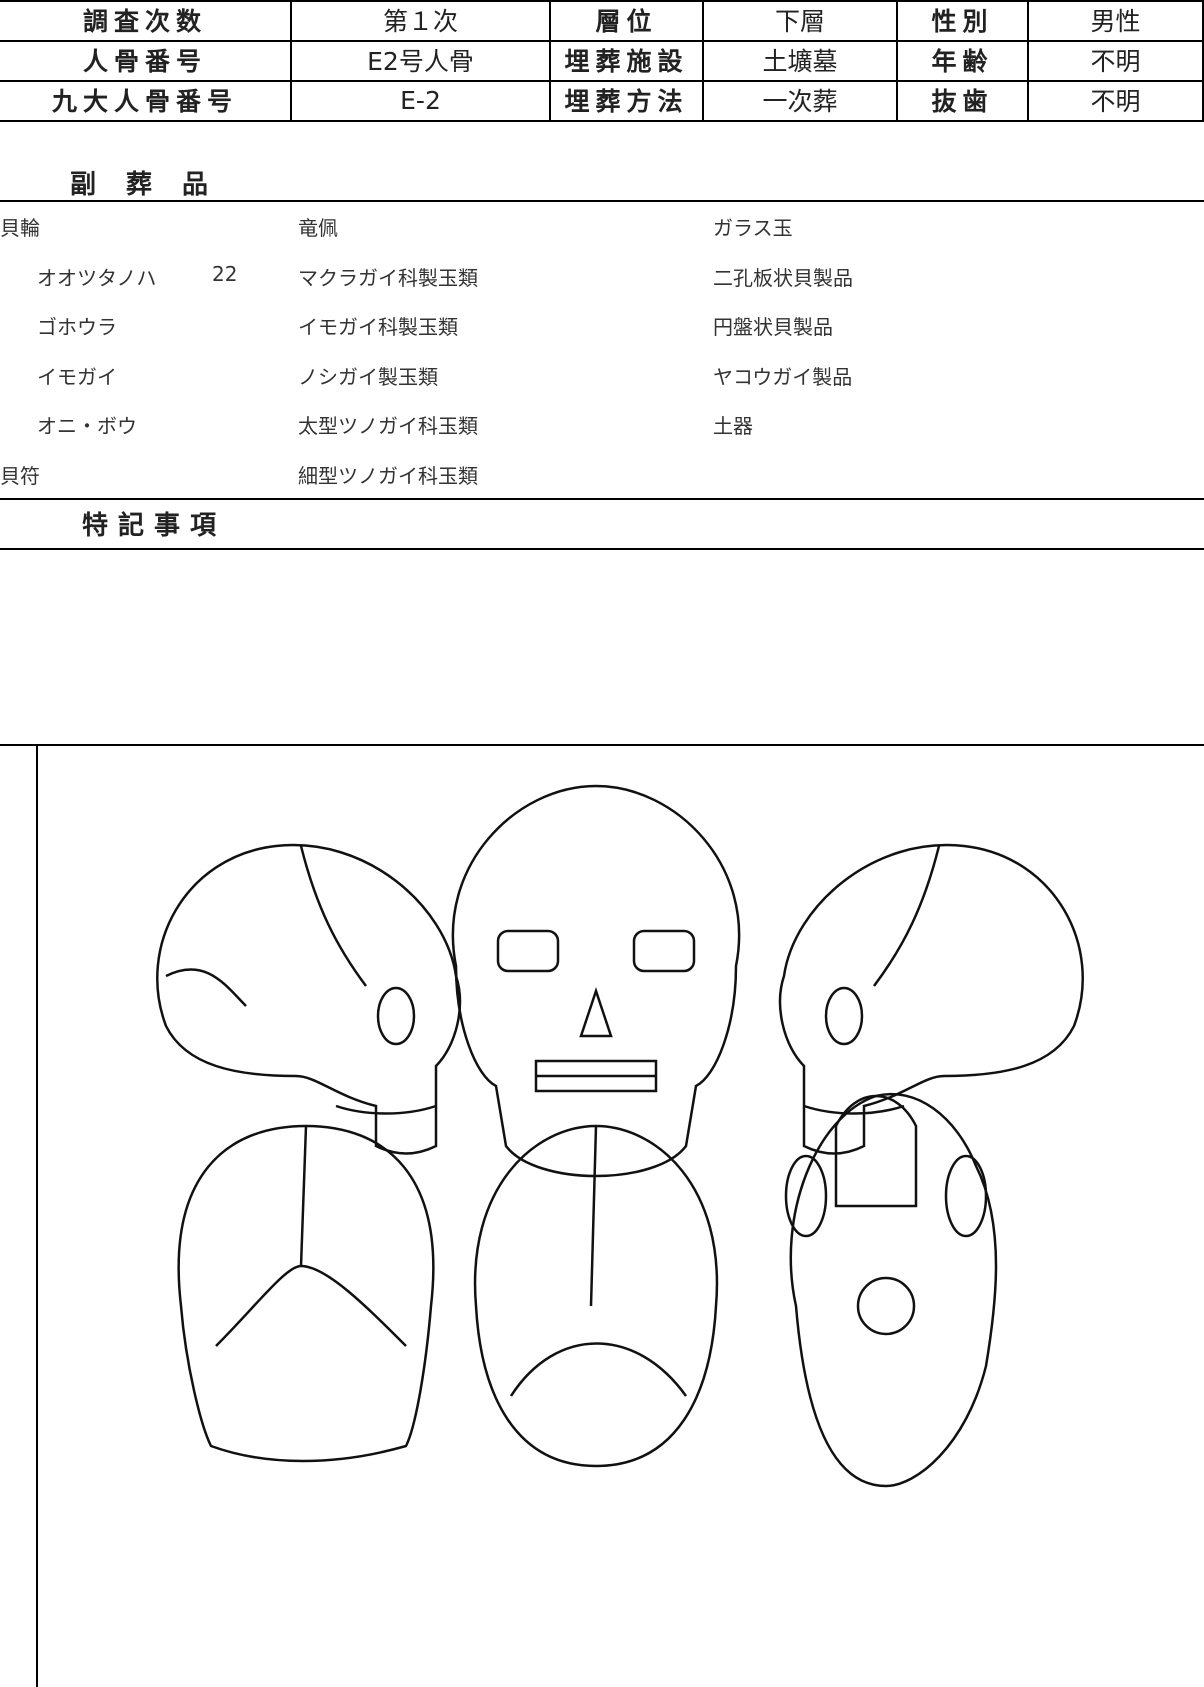 The height and width of the screenshot is (1687, 1204). Describe the element at coordinates (20, 475) in the screenshot. I see `goods-group: 貝符` at that location.